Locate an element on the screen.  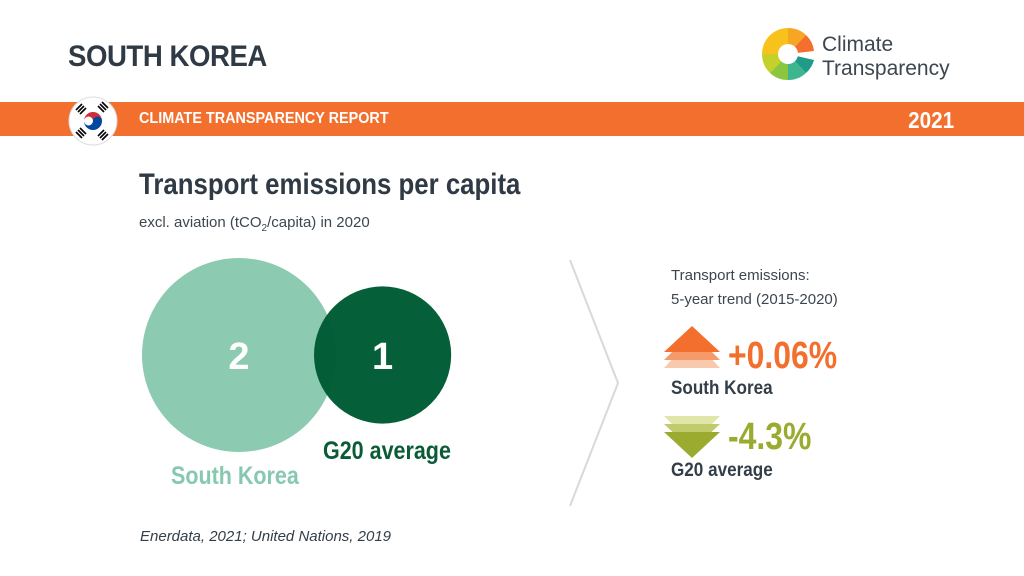
logo-line-2: Transparency is located at coordinates (886, 68).